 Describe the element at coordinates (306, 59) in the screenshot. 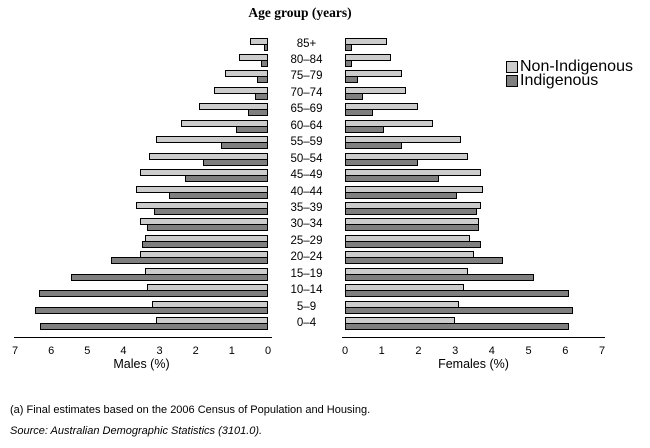

I see `age-group-label: 80–84` at that location.